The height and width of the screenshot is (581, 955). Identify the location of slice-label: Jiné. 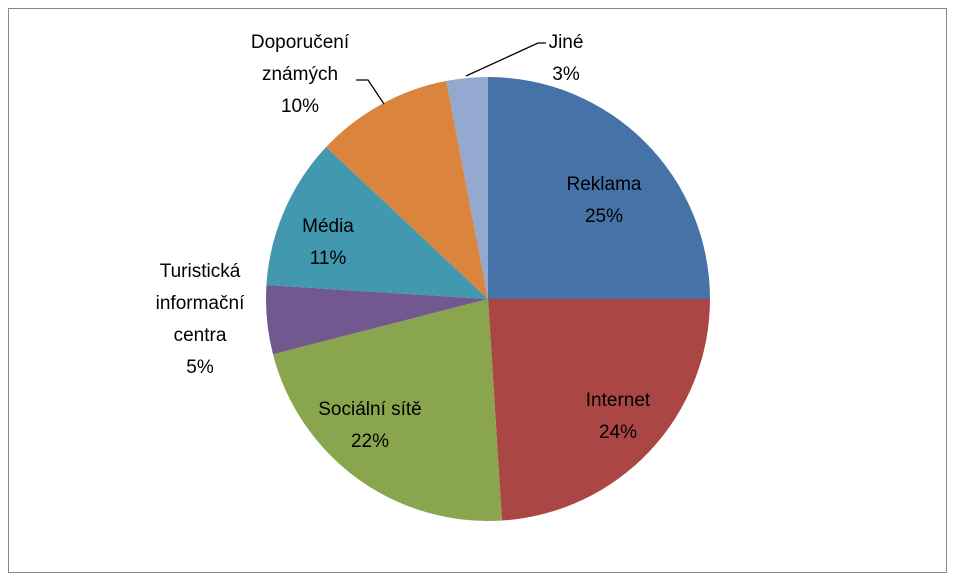
(566, 42).